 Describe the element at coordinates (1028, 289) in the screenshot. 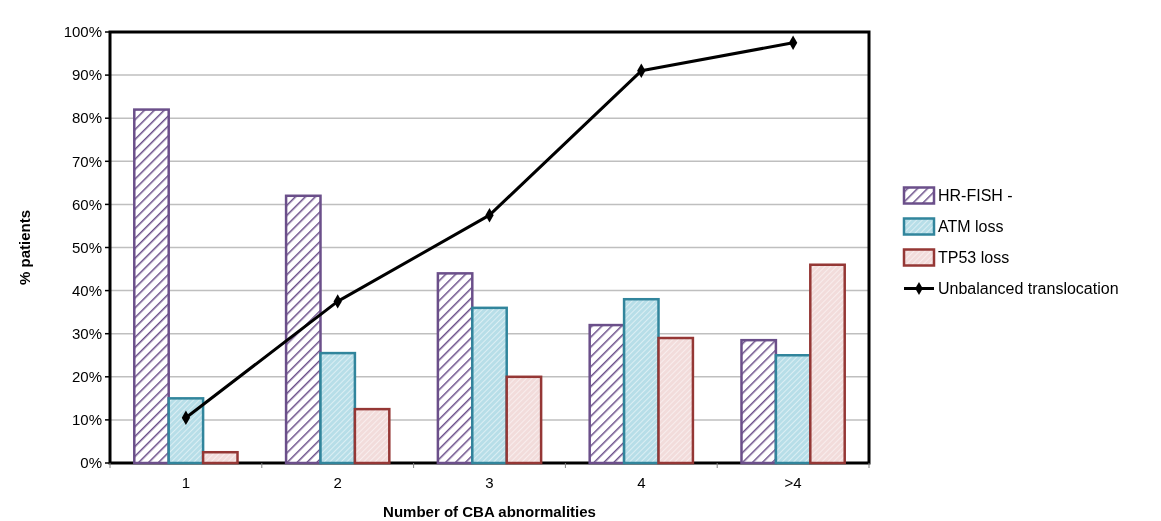

I see `legend-label: Unbalanced translocation` at that location.